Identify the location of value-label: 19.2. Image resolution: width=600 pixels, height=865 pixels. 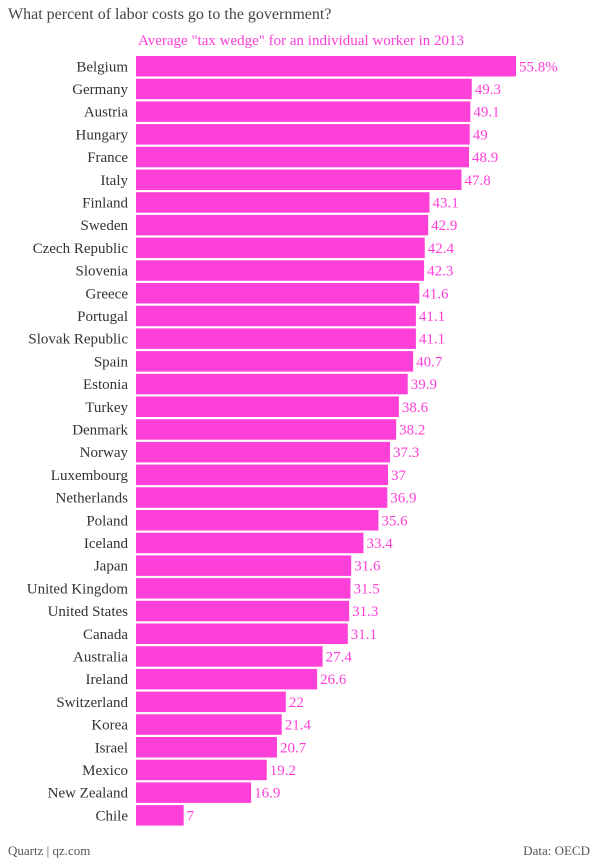
(283, 771).